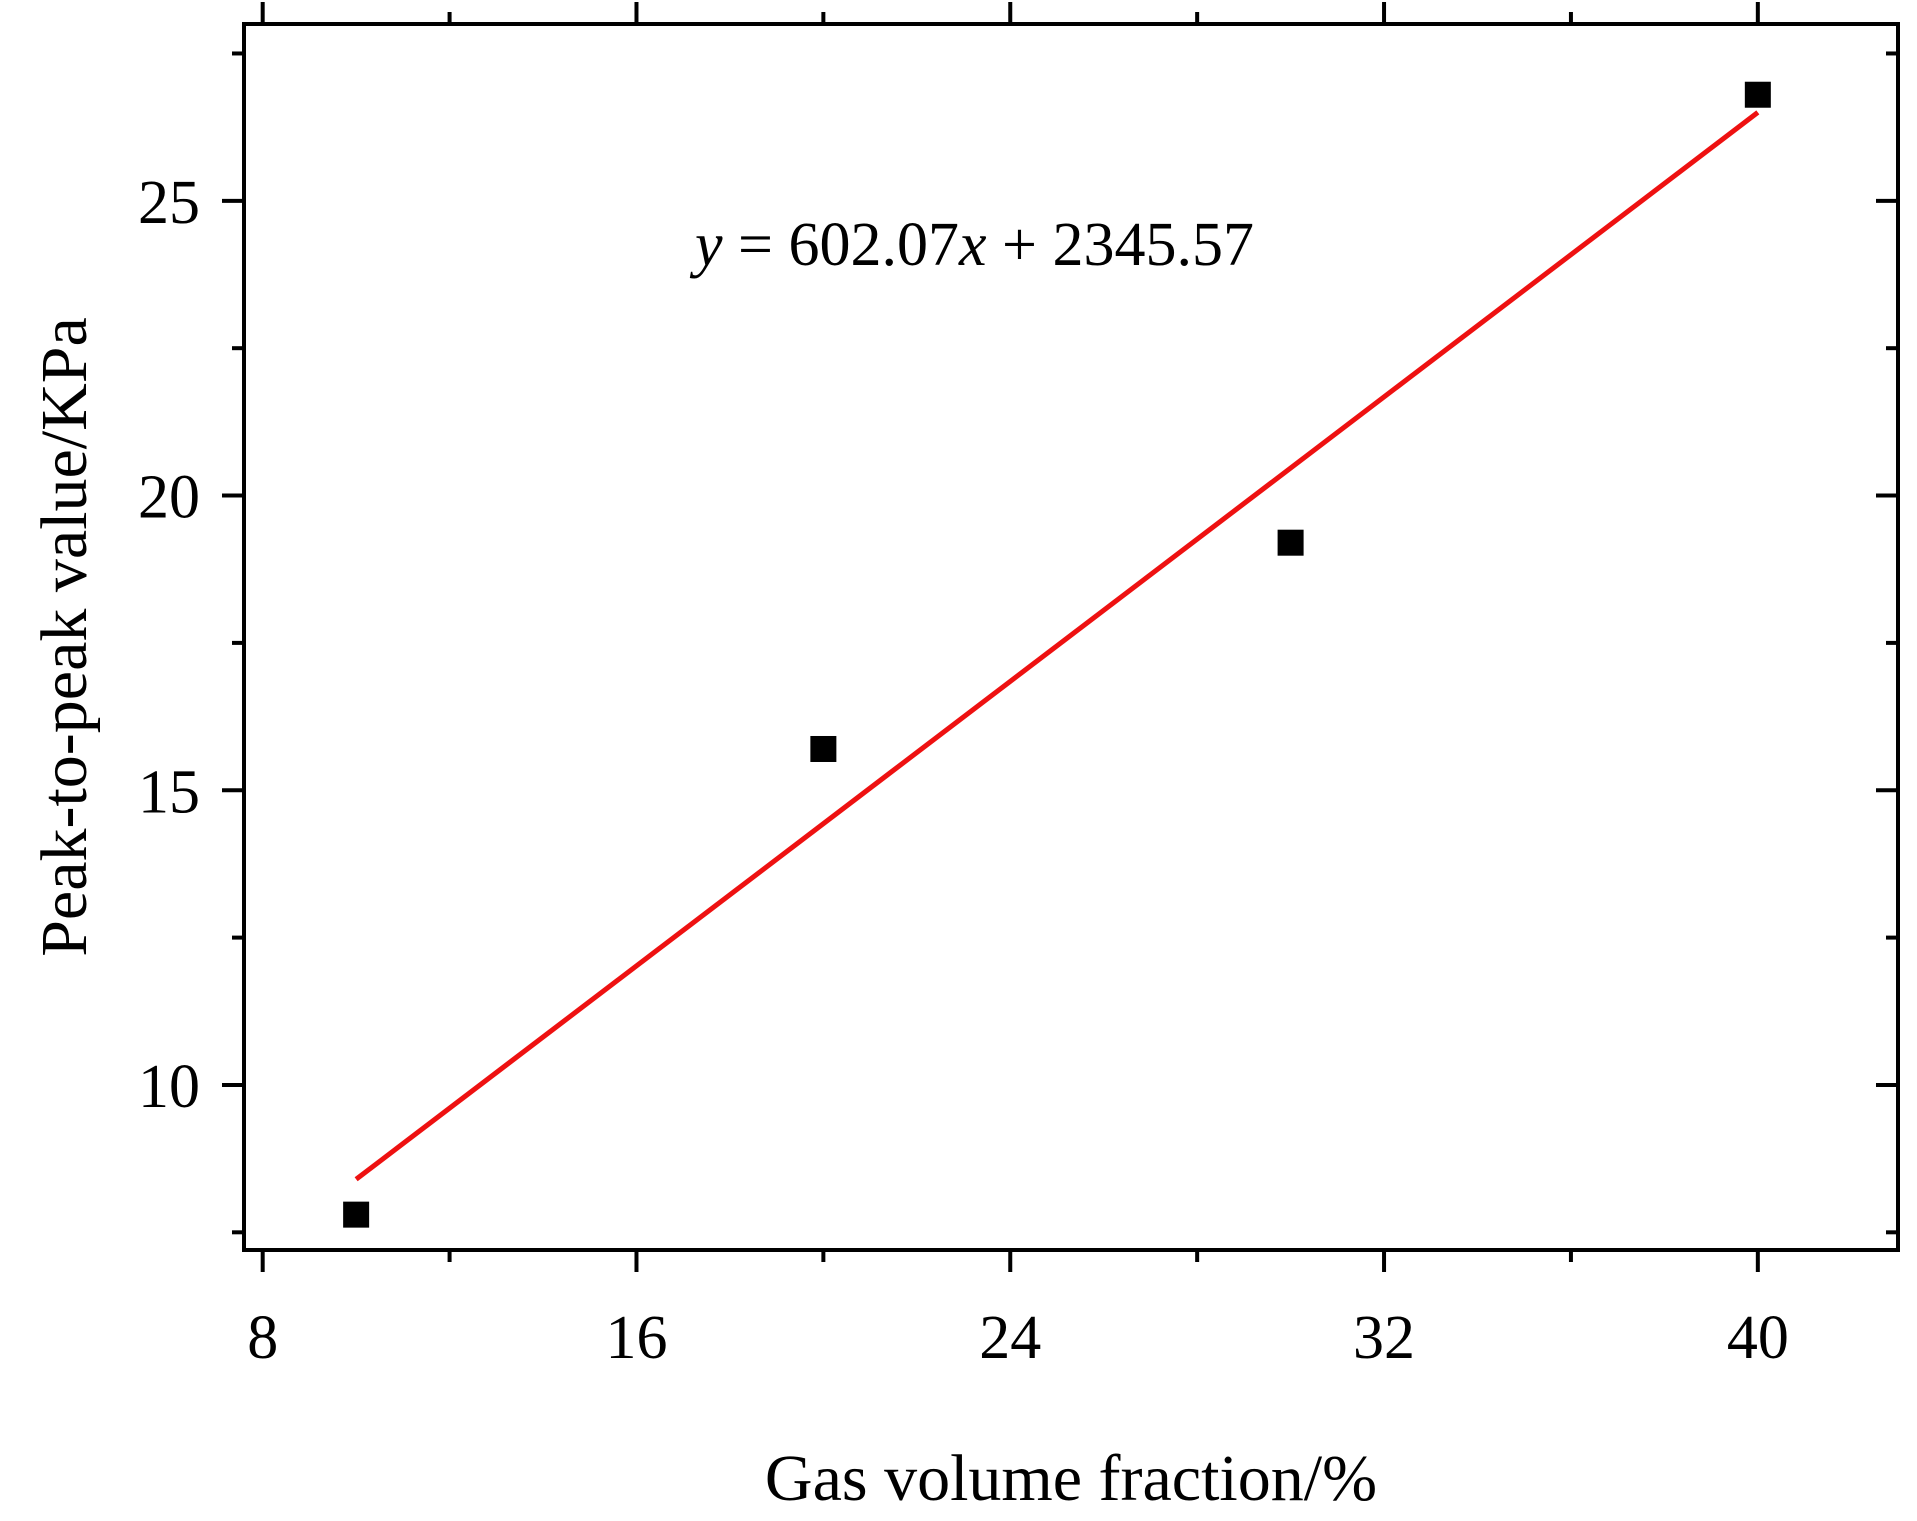  Describe the element at coordinates (1758, 1338) in the screenshot. I see `x-tick-label: 40` at that location.